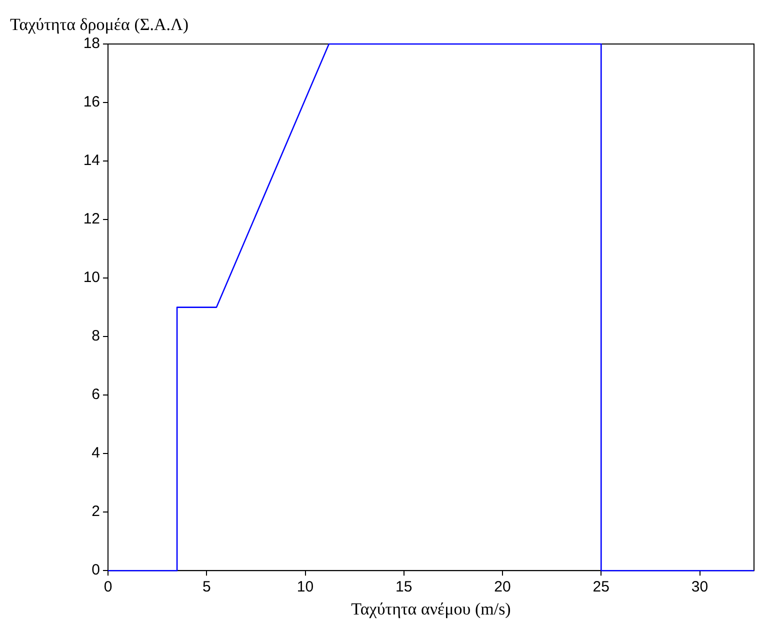 Image resolution: width=766 pixels, height=631 pixels. Describe the element at coordinates (431, 608) in the screenshot. I see `x-axis-title: Ταχύτητα ανέμου (m/s)` at that location.